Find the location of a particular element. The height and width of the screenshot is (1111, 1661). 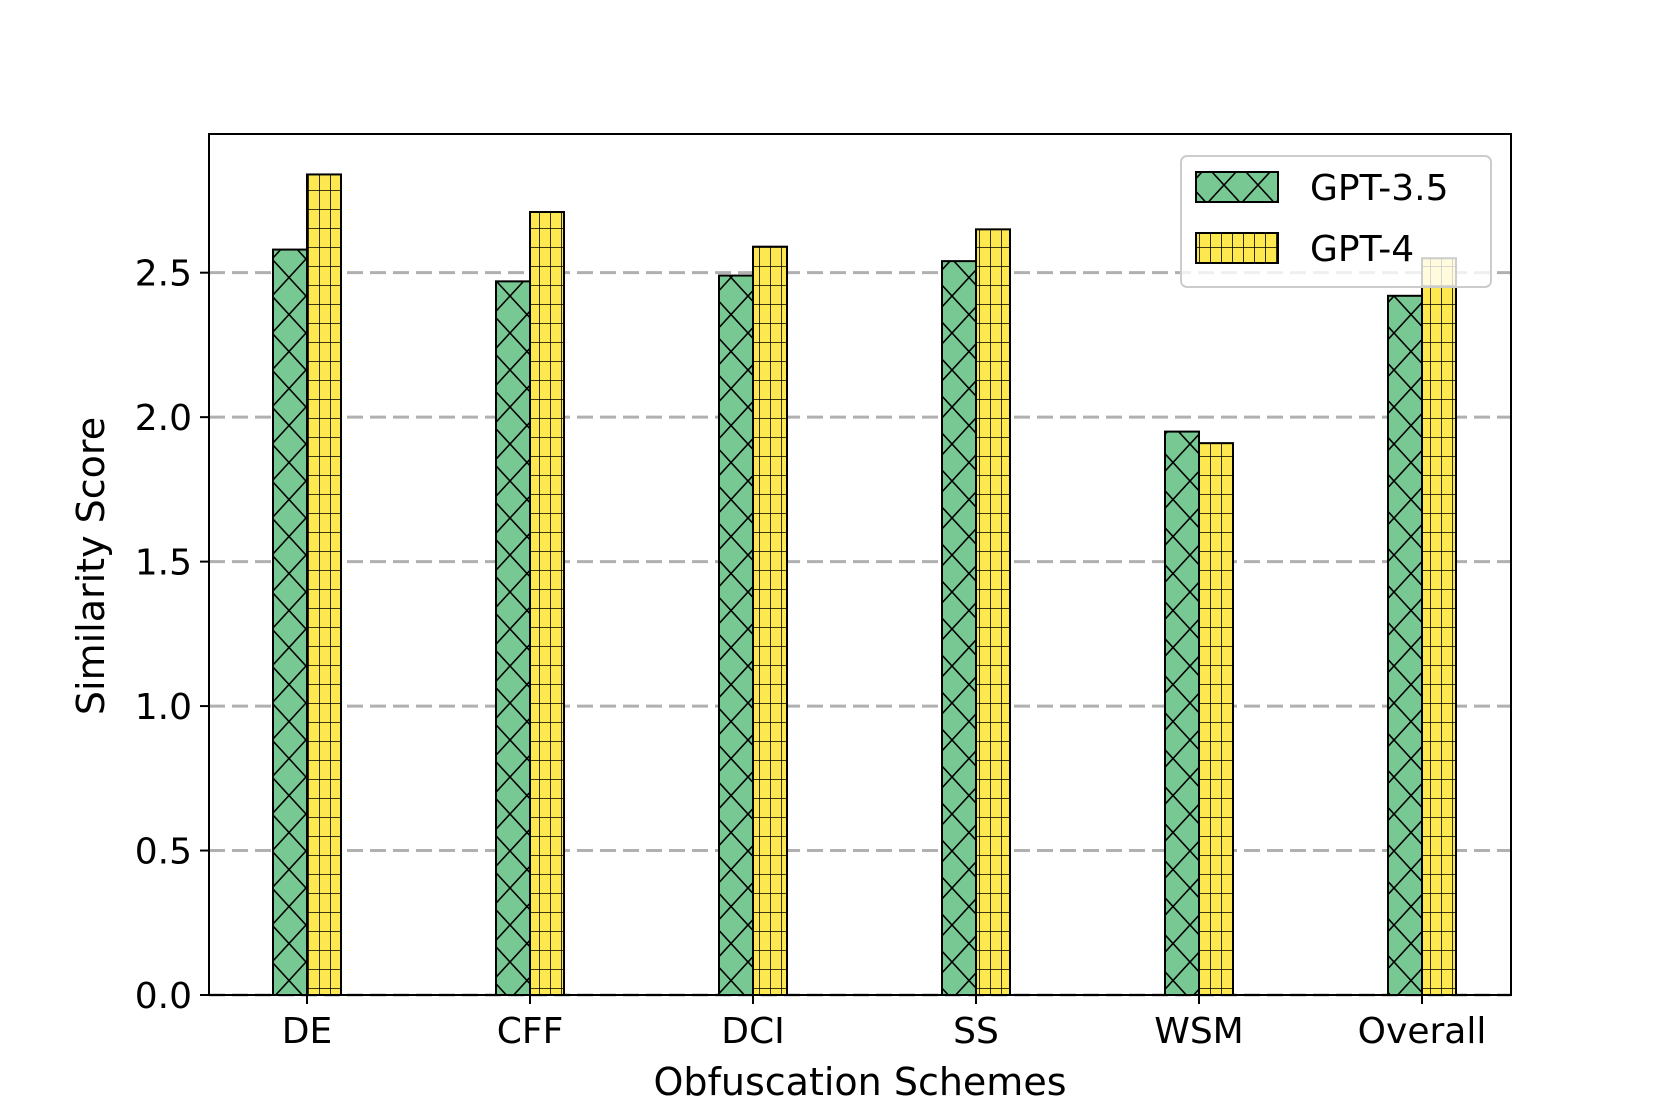

bar-gpt-4-de is located at coordinates (324, 585).